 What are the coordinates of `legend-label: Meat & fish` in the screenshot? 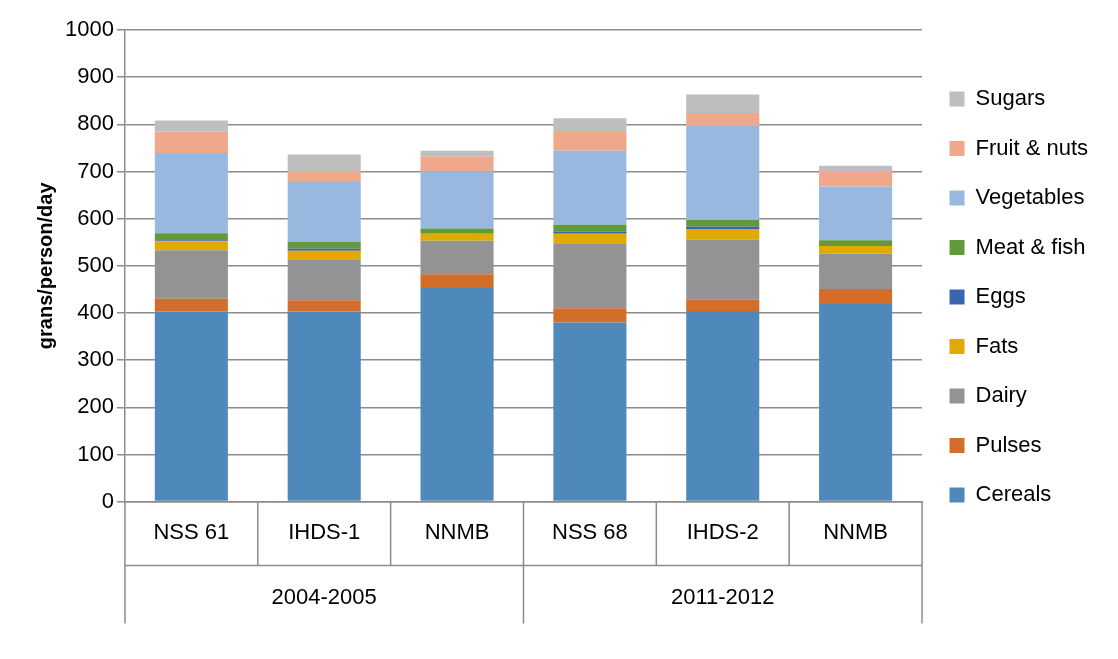 It's located at (1030, 246).